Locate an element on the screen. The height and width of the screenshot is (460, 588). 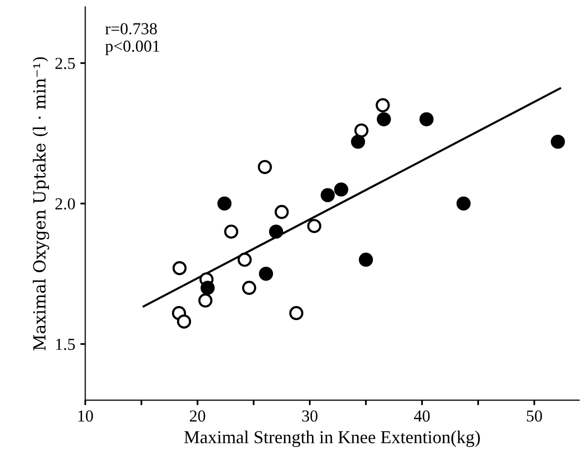
y-tick-label: 2.0 is located at coordinates (65, 204).